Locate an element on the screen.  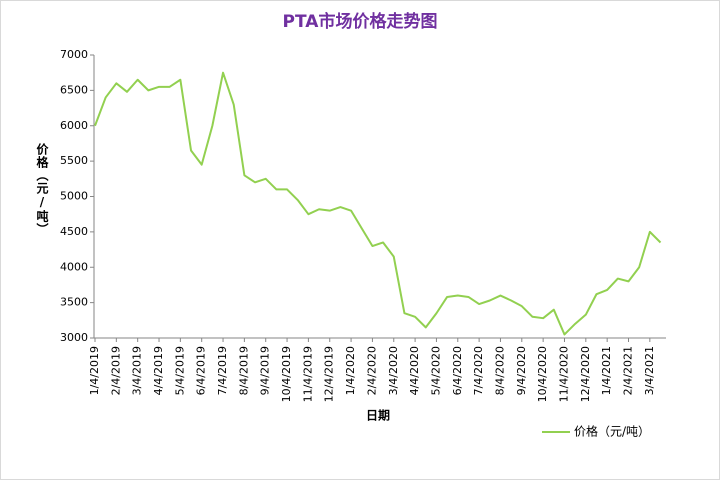
x-tick-label: 9/4/2020 is located at coordinates (521, 370).